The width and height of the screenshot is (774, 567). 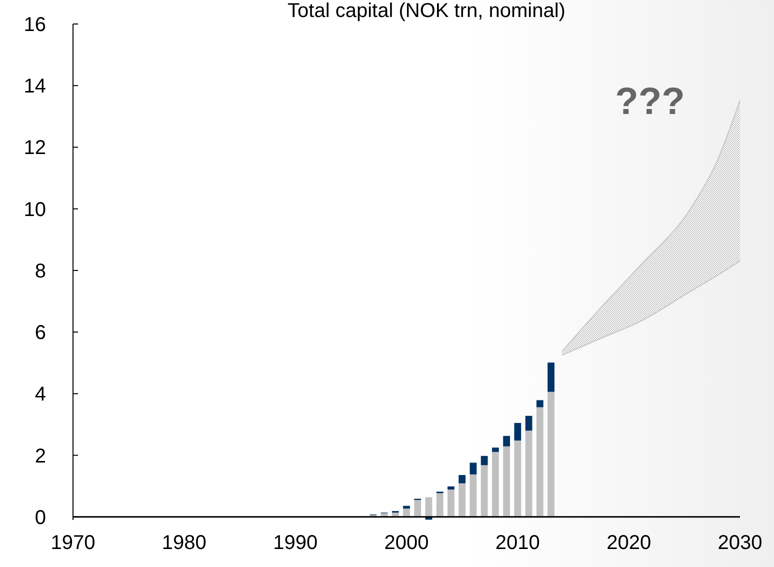 I want to click on x-tick-label: 2020, so click(x=629, y=543).